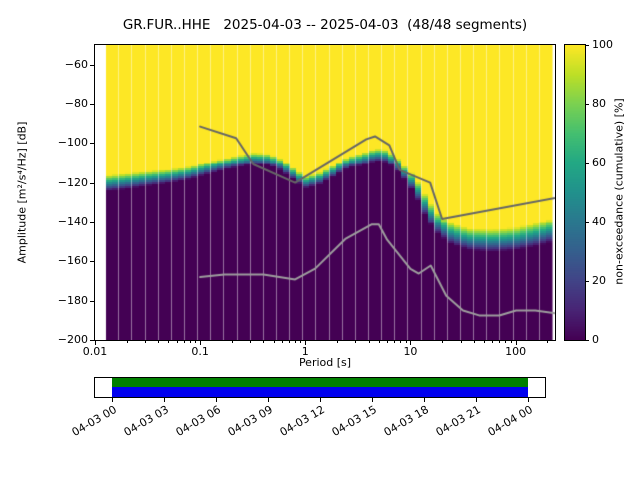 The height and width of the screenshot is (480, 640). I want to click on colorbar-gradient-canvas, so click(575, 192).